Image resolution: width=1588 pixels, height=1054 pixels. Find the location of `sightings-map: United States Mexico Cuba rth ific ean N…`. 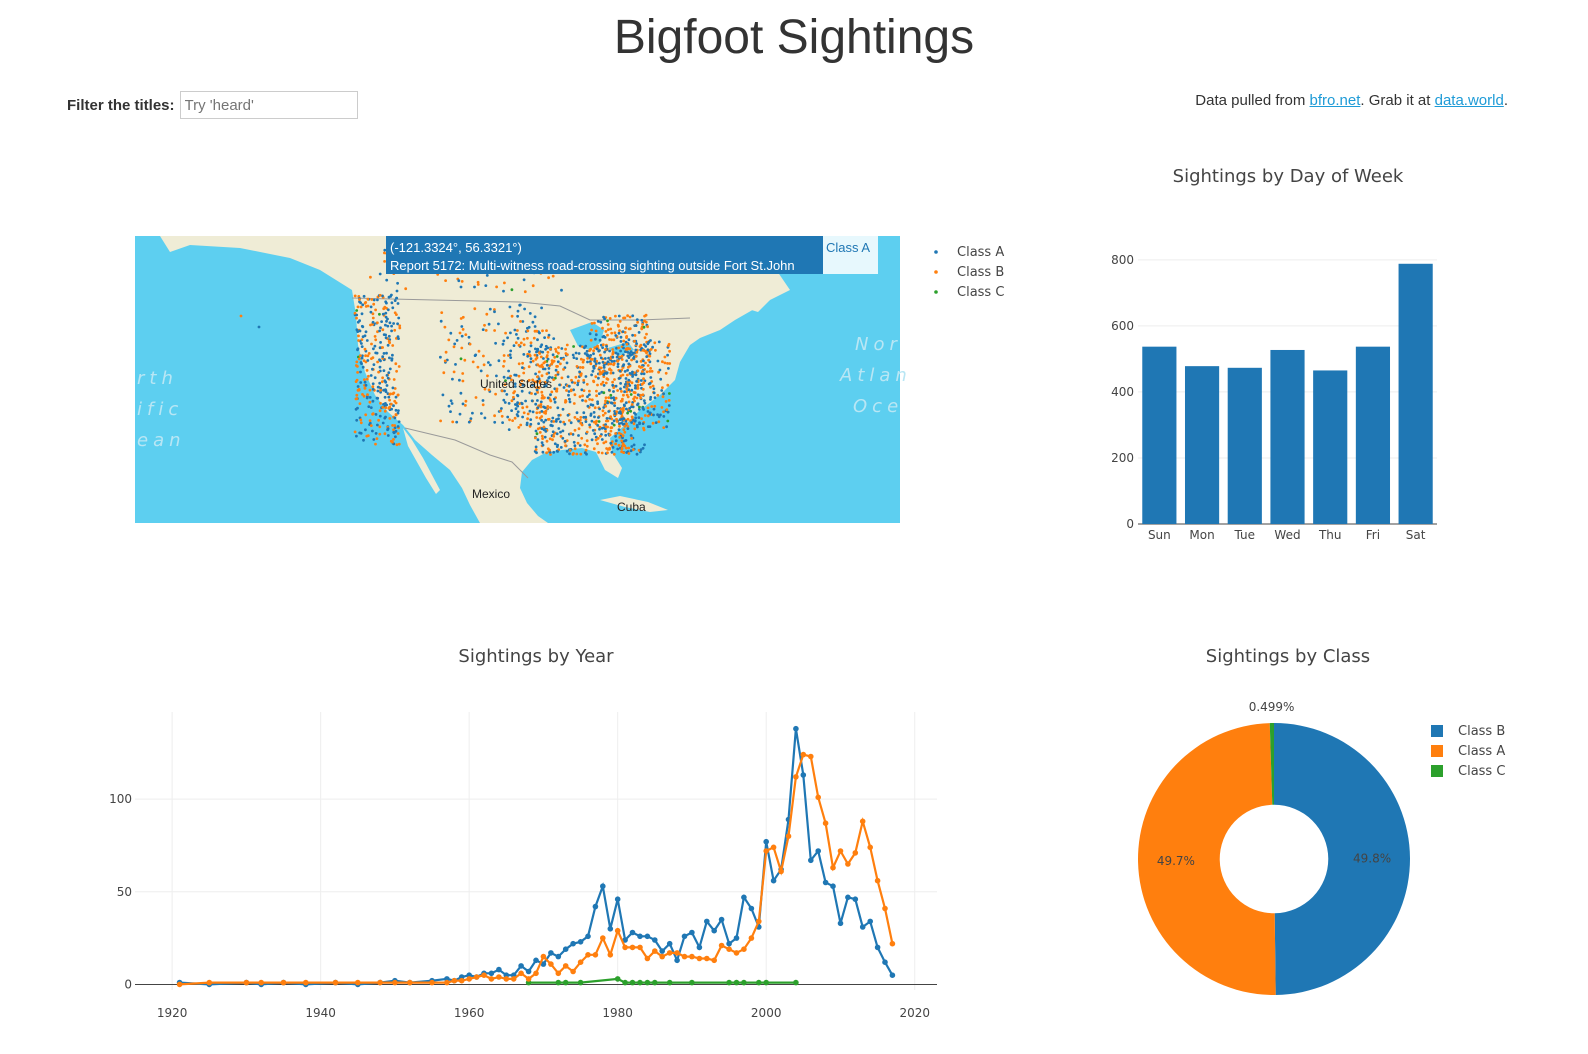

sightings-map: United States Mexico Cuba rth ific ean N… is located at coordinates (523, 379).